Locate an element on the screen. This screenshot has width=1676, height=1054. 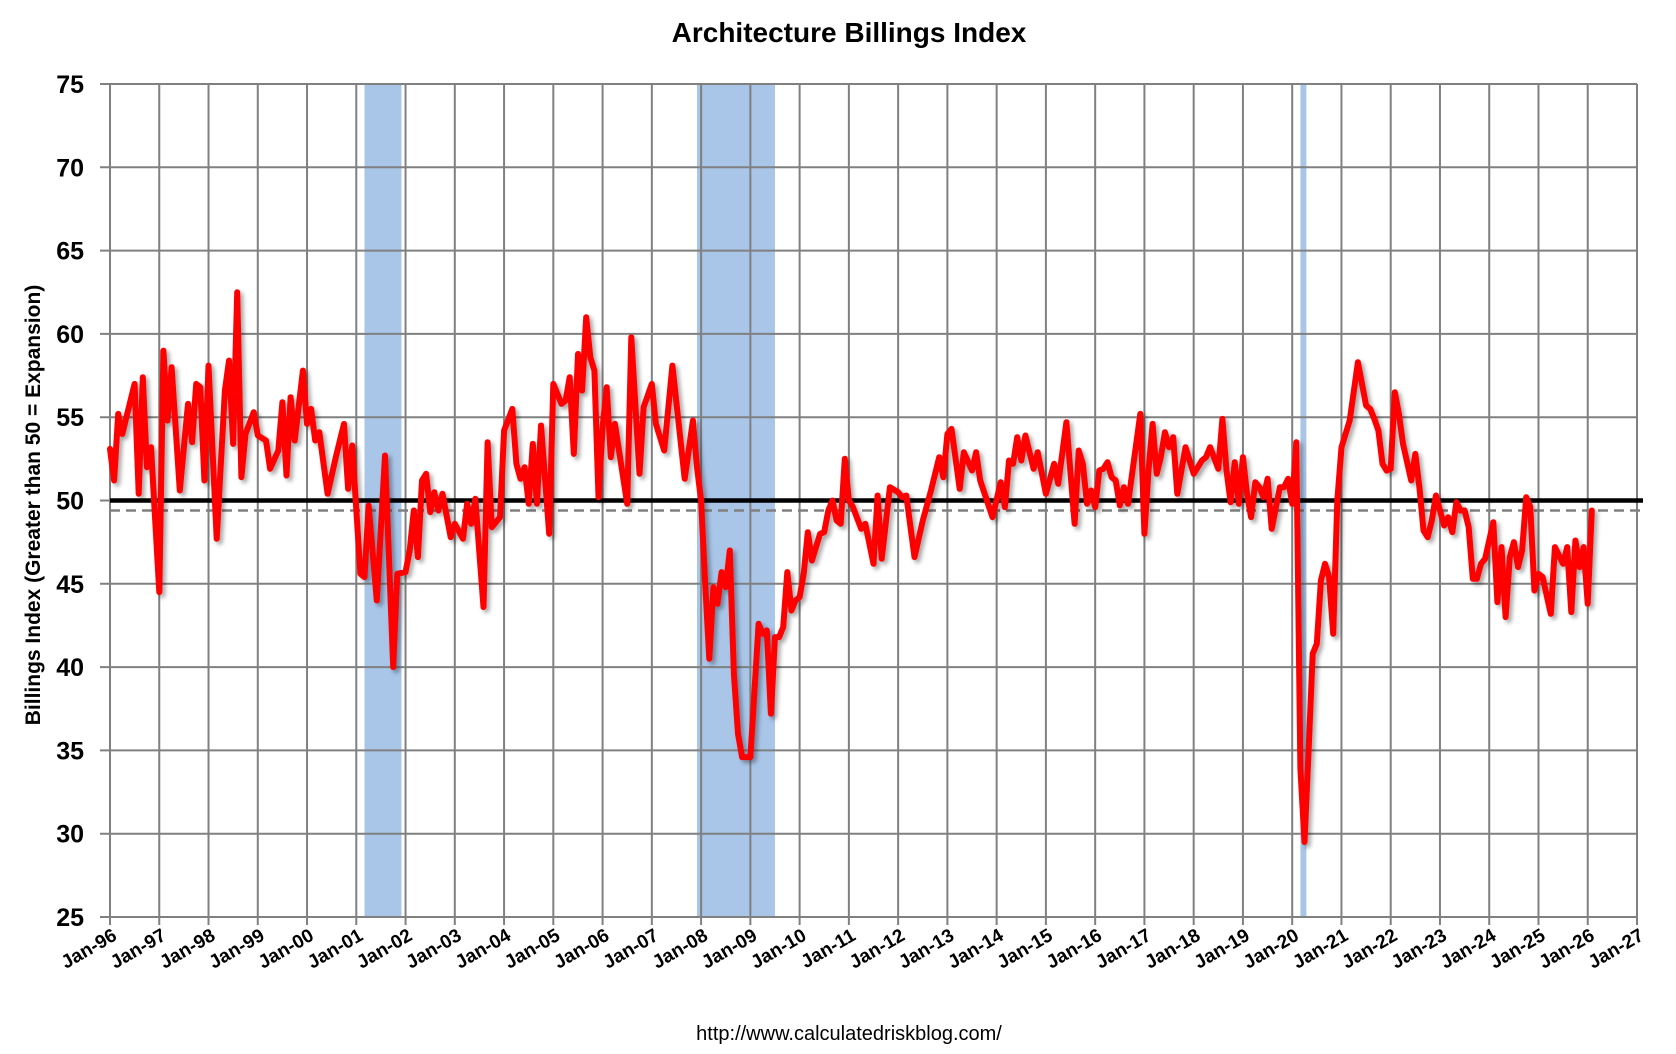
x-tick-label: Jan-12 is located at coordinates (877, 949).